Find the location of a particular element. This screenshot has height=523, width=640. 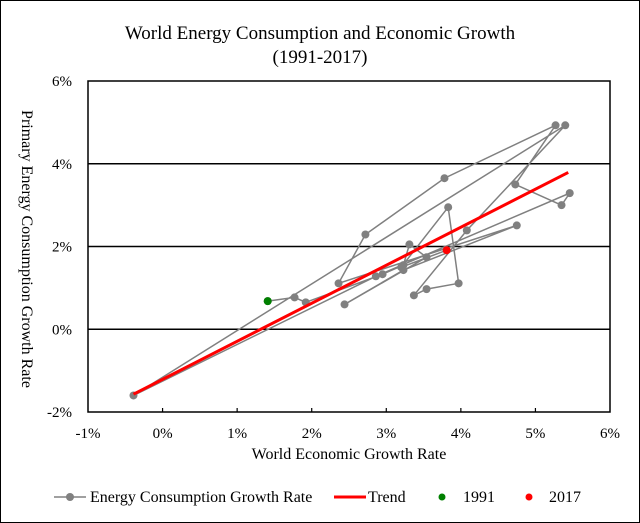

chart-subtitle: (1991-2017) is located at coordinates (320, 57).